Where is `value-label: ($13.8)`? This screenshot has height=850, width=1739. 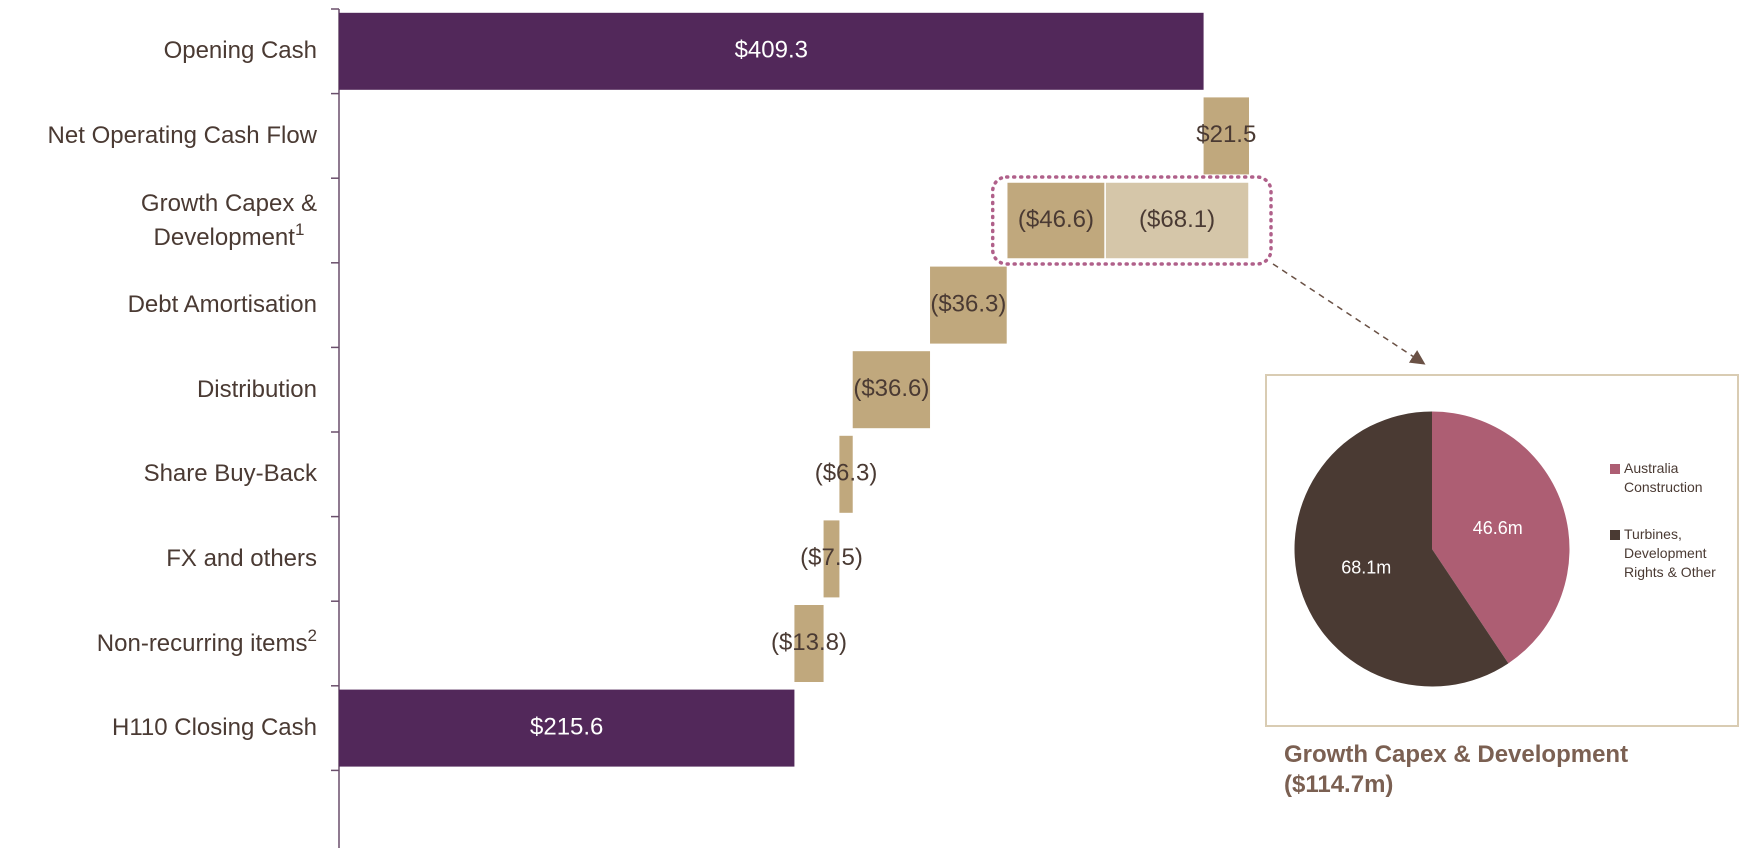
value-label: ($13.8) is located at coordinates (809, 642).